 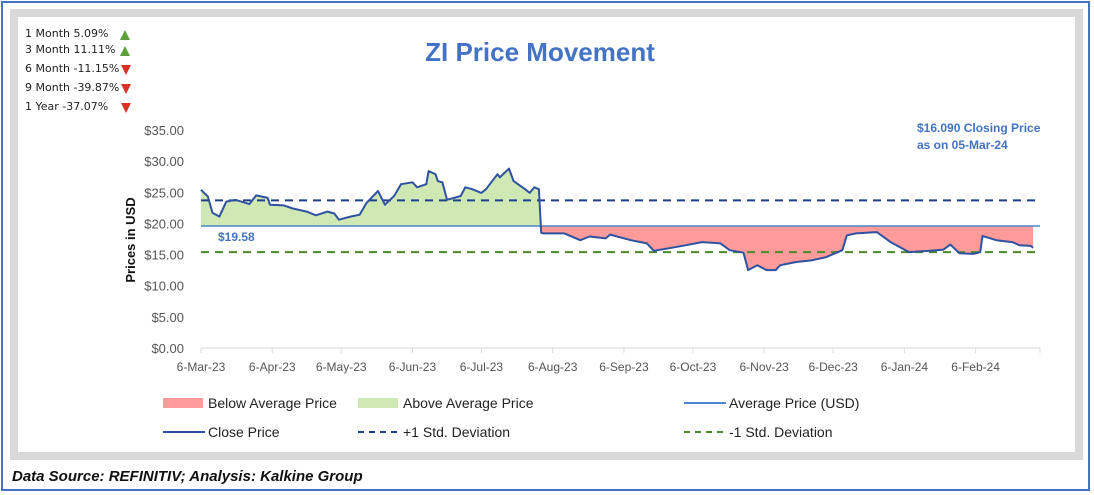 What do you see at coordinates (482, 367) in the screenshot?
I see `x-tick-label: 6-Jul-23` at bounding box center [482, 367].